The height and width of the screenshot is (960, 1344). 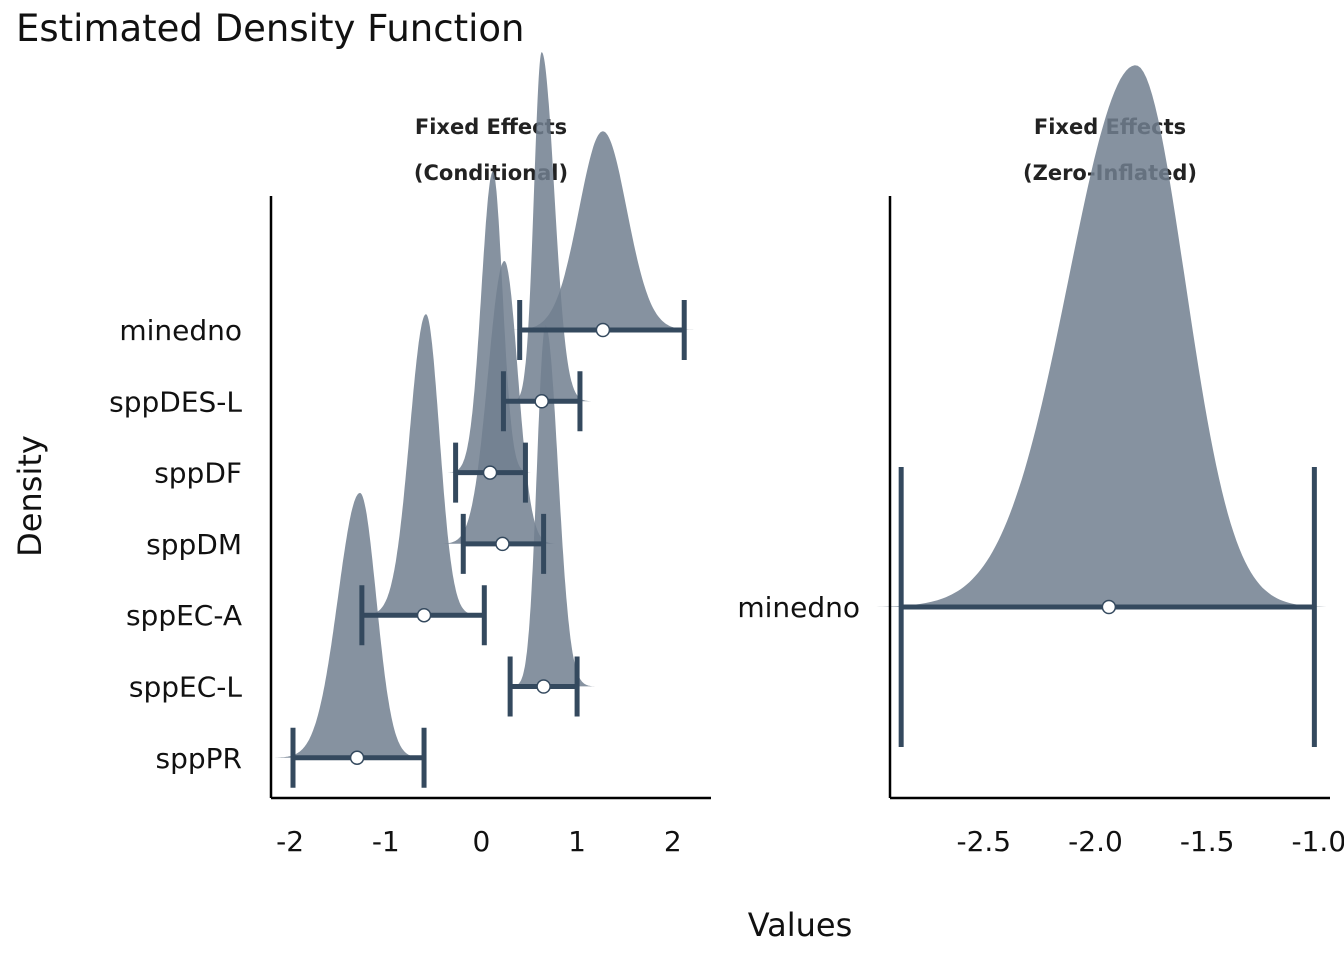 I want to click on estimate-point-sppec-l, so click(x=543, y=686).